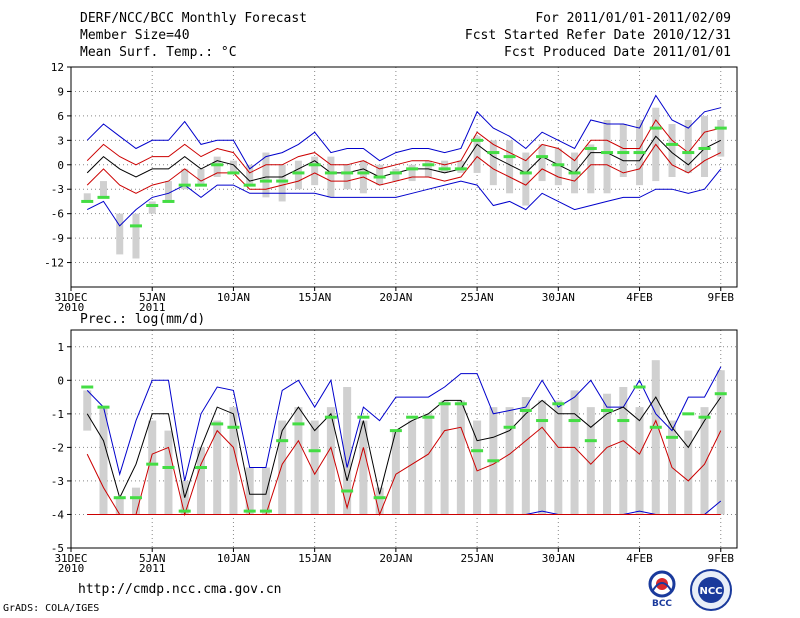 The height and width of the screenshot is (618, 800). I want to click on website-url: http://cmdp.ncc.cma.gov.cn, so click(180, 589).